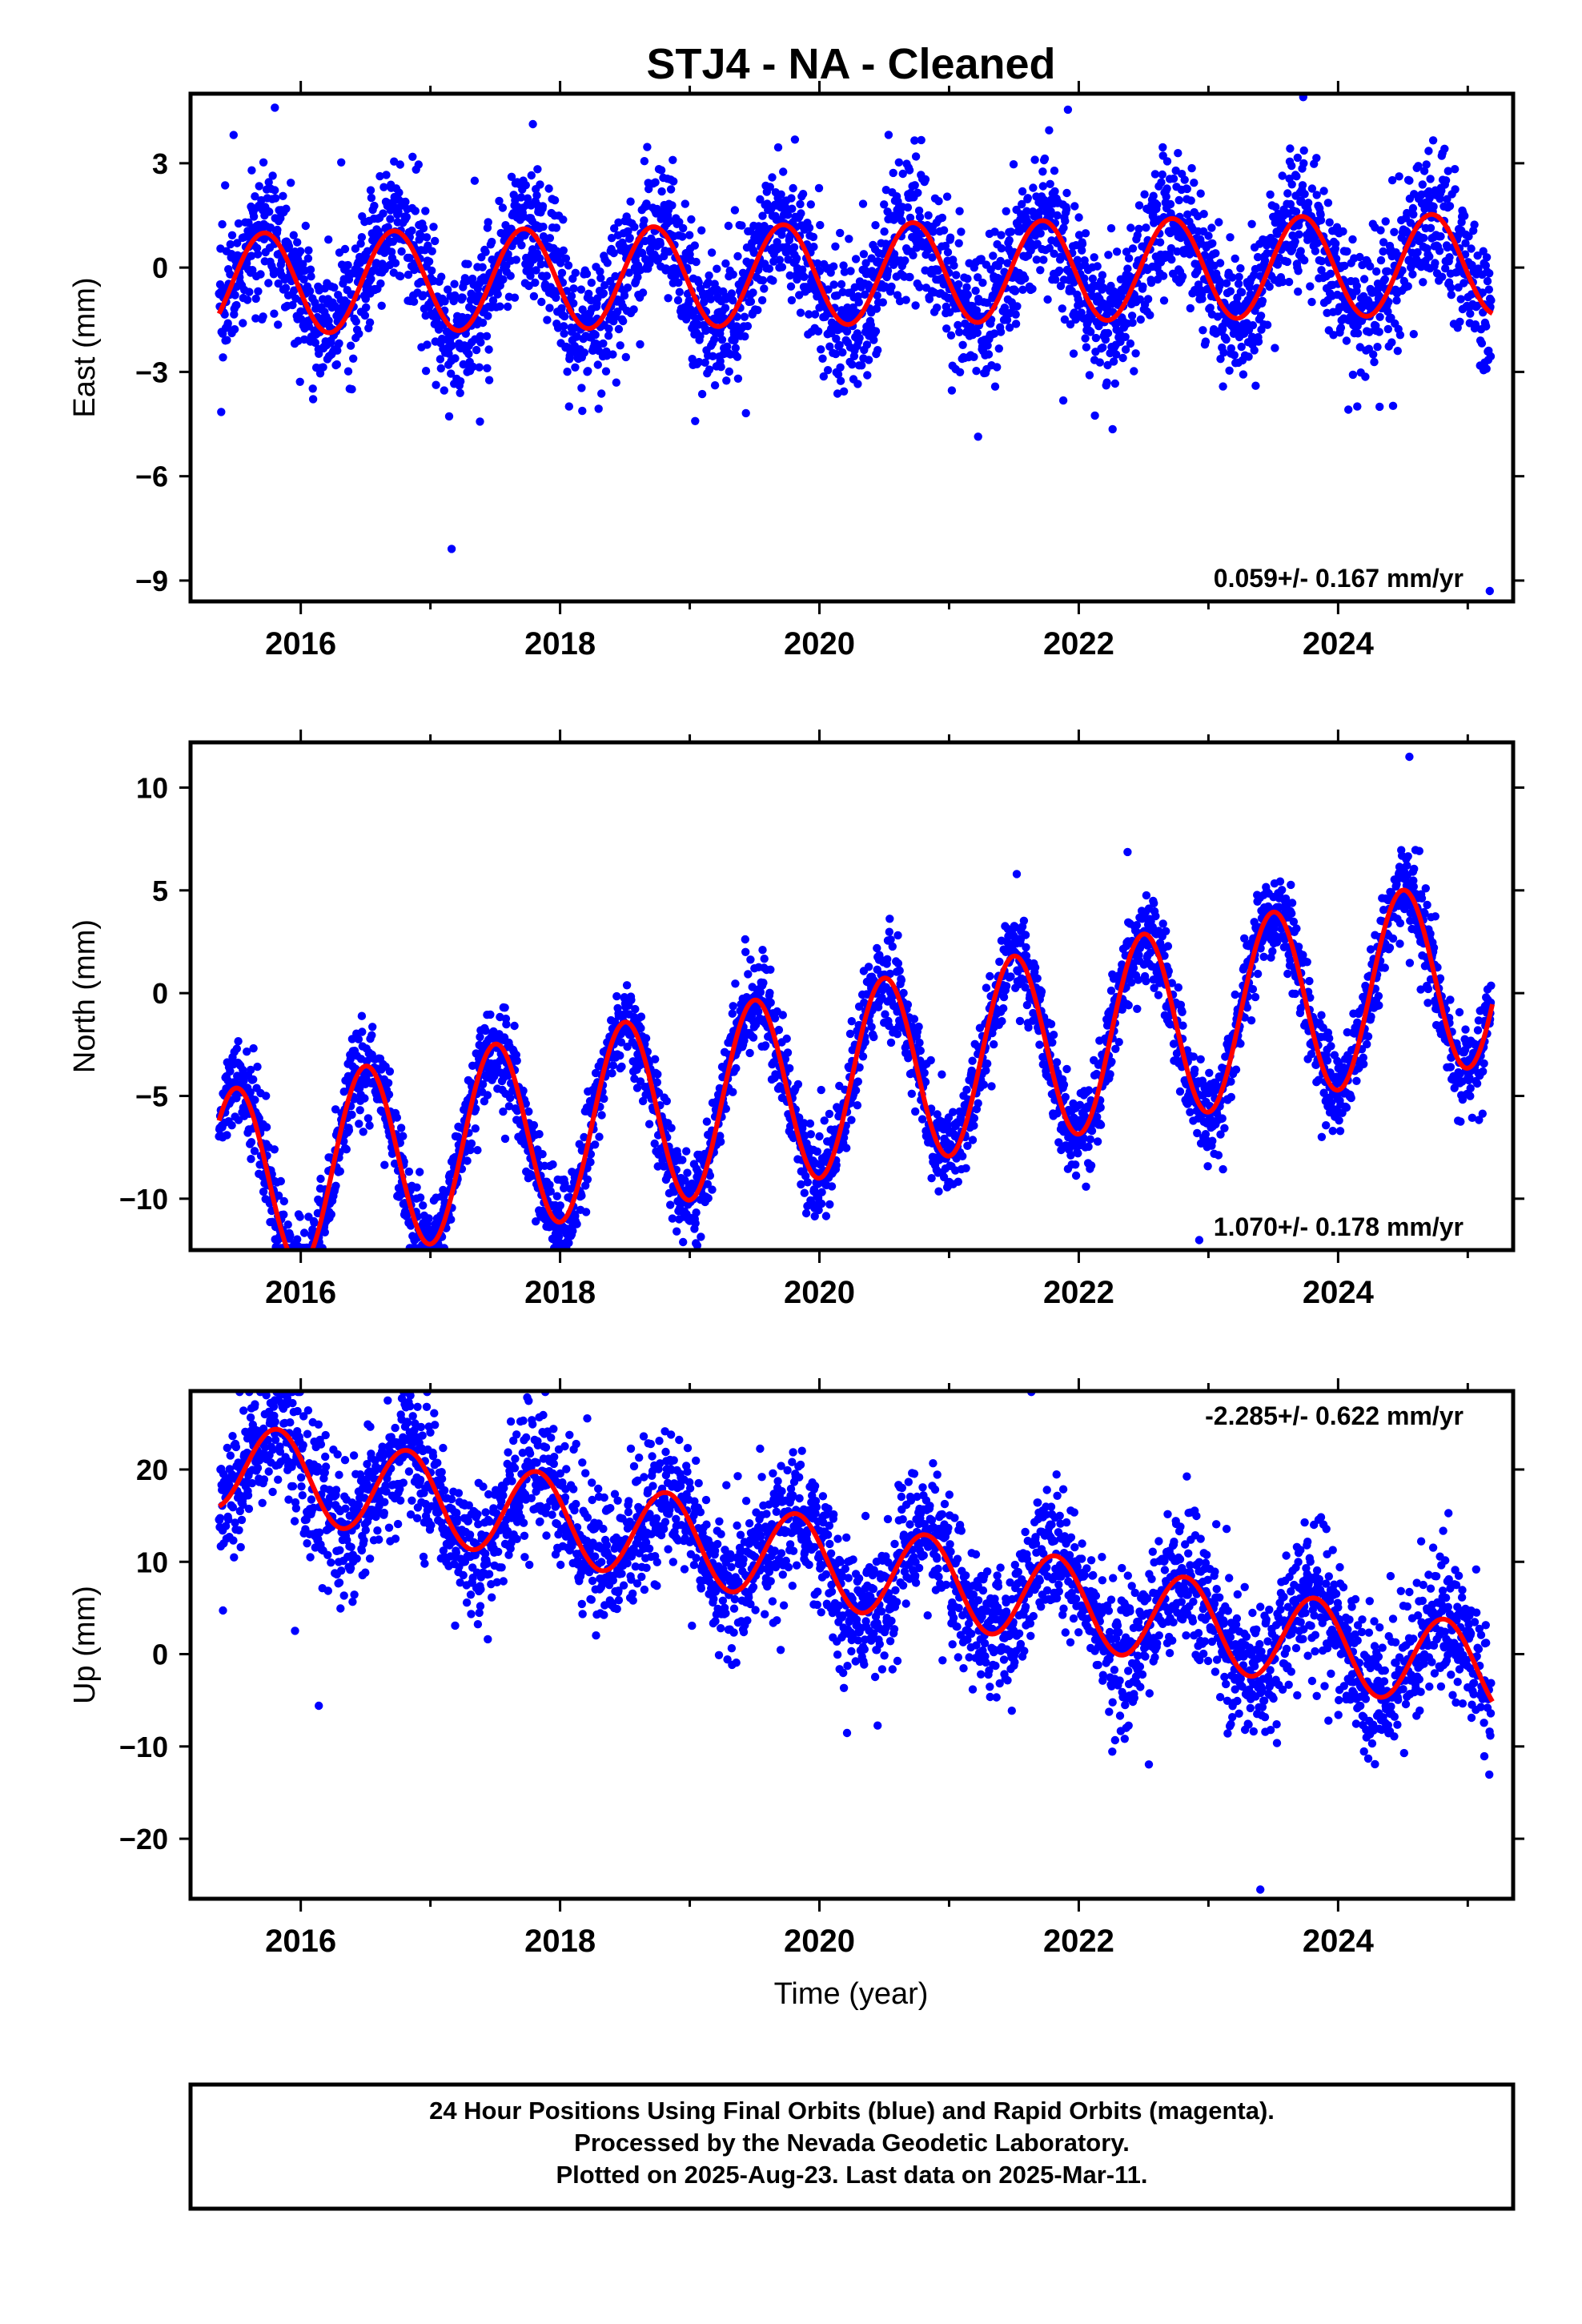 Image resolution: width=1582 pixels, height=2324 pixels. Describe the element at coordinates (301, 644) in the screenshot. I see `x-tick-label: 2016` at that location.